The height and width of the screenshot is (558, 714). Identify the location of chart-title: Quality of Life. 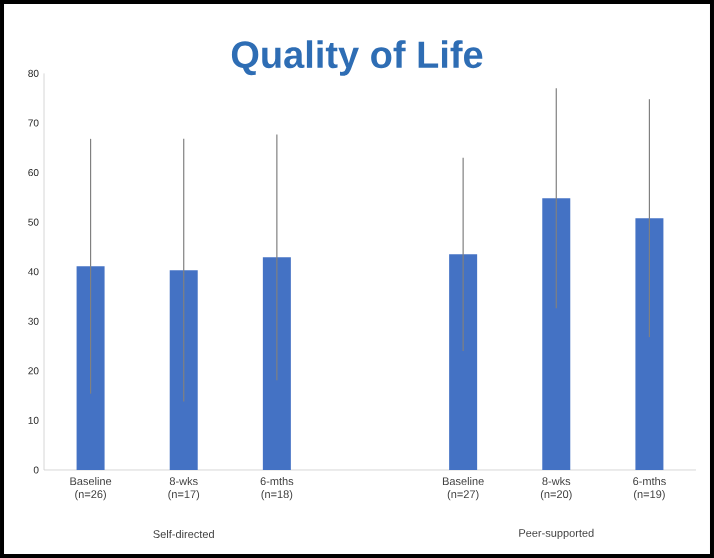
(357, 58).